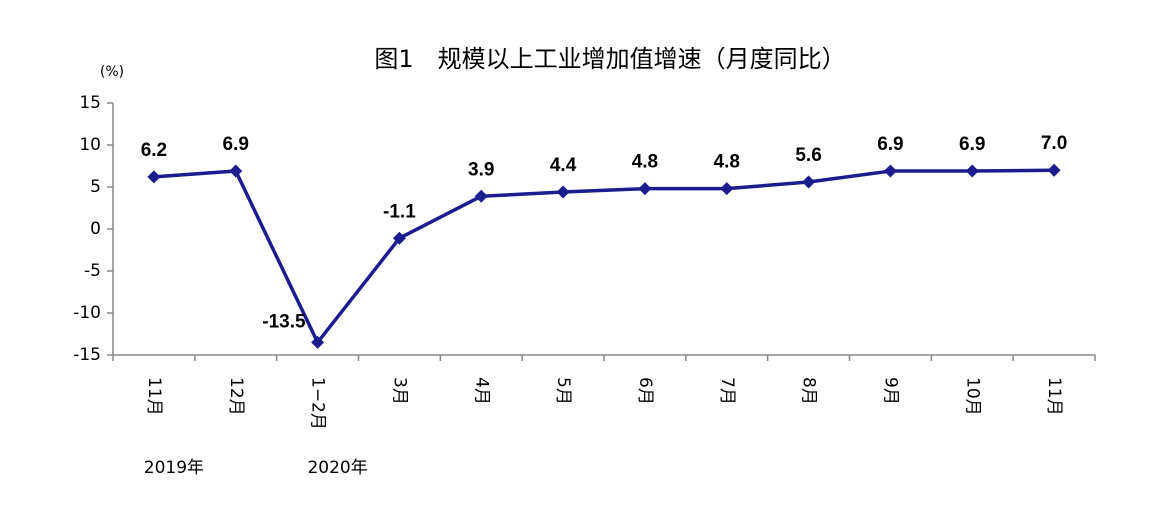 Image resolution: width=1174 pixels, height=522 pixels. I want to click on y-unit-label: (%), so click(112, 72).